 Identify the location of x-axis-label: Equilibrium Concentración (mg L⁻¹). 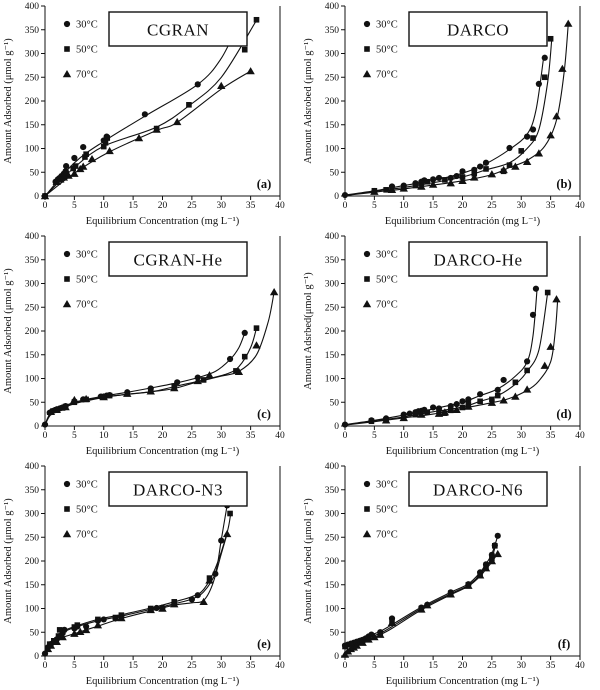
(463, 221).